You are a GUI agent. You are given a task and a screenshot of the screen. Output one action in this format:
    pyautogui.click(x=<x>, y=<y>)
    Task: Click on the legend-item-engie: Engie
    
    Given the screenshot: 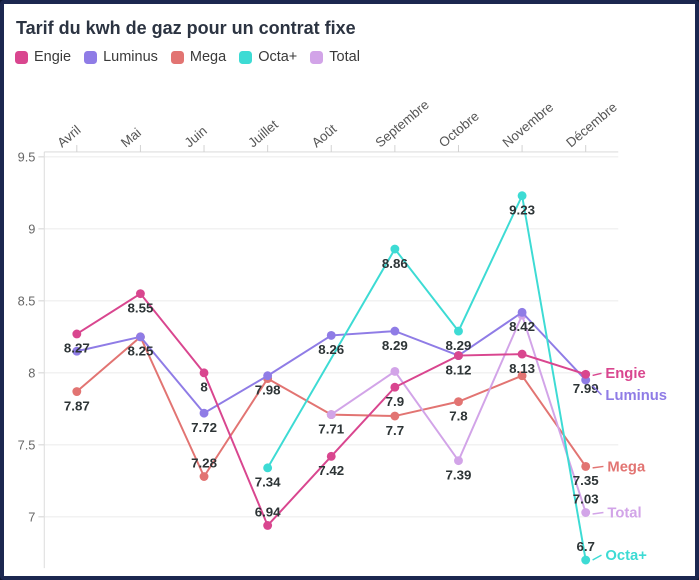 What is the action you would take?
    pyautogui.click(x=43, y=57)
    